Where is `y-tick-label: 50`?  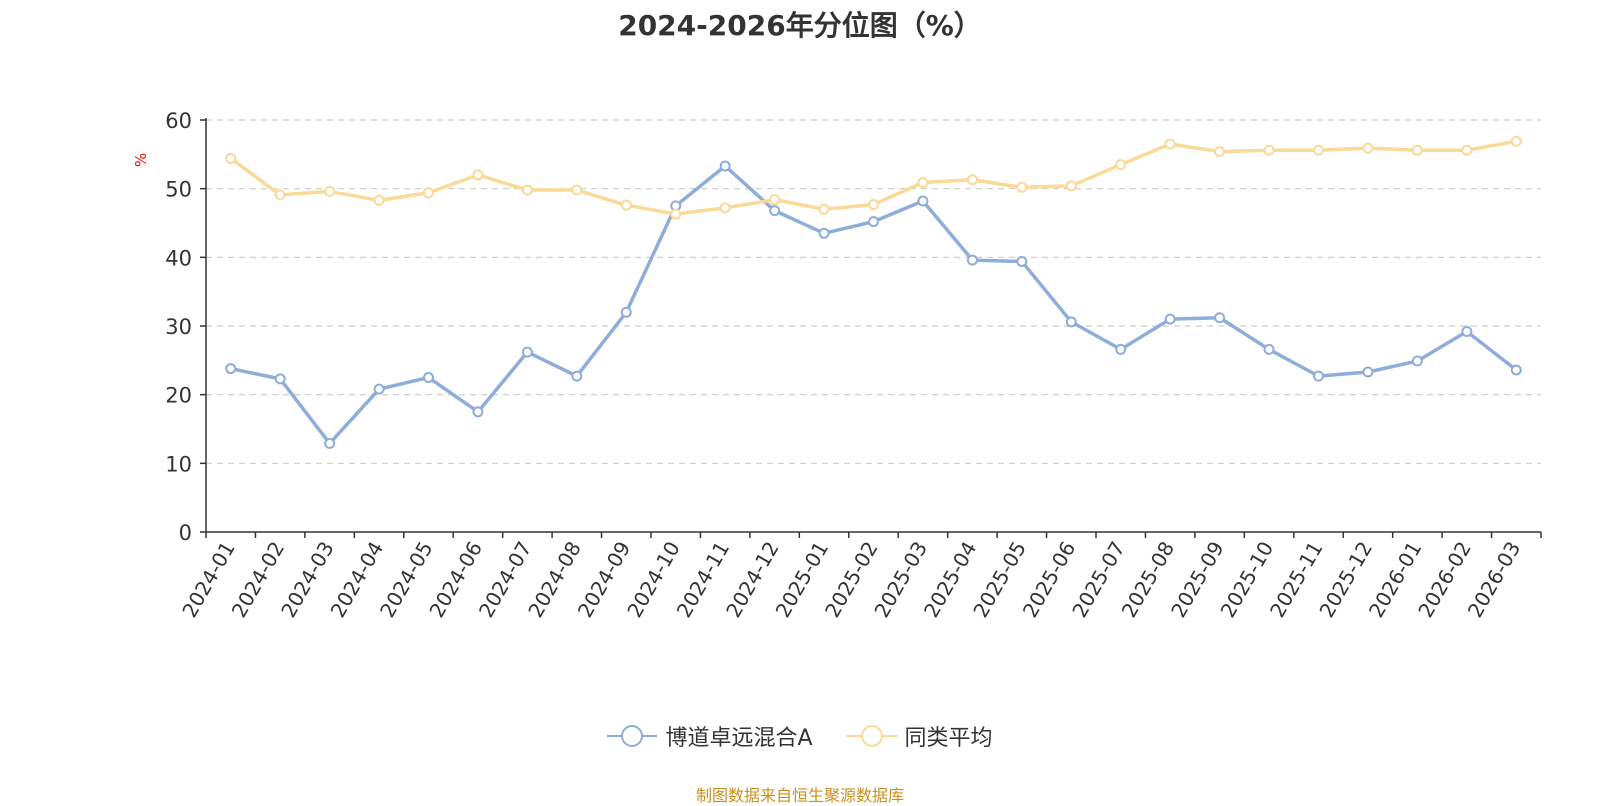 y-tick-label: 50 is located at coordinates (178, 190).